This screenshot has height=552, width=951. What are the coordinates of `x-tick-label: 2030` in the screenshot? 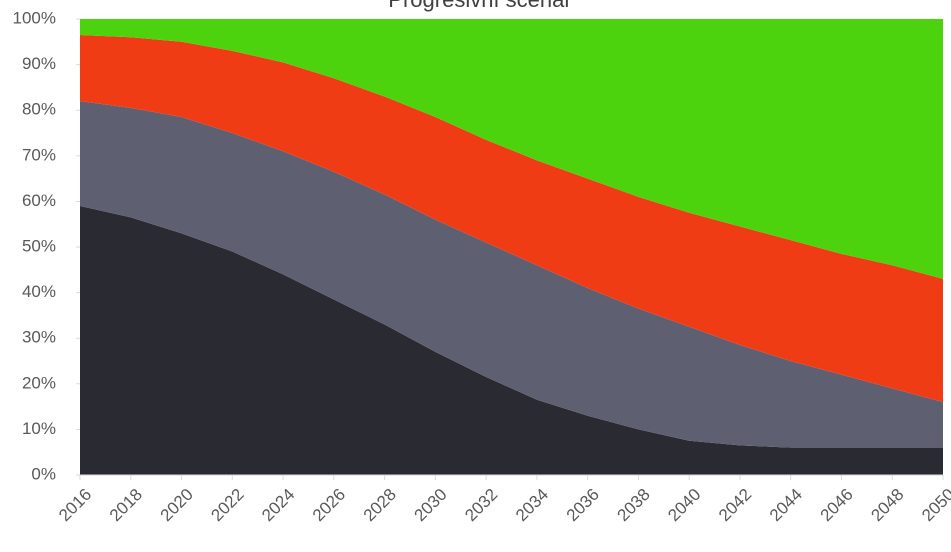 It's located at (430, 505).